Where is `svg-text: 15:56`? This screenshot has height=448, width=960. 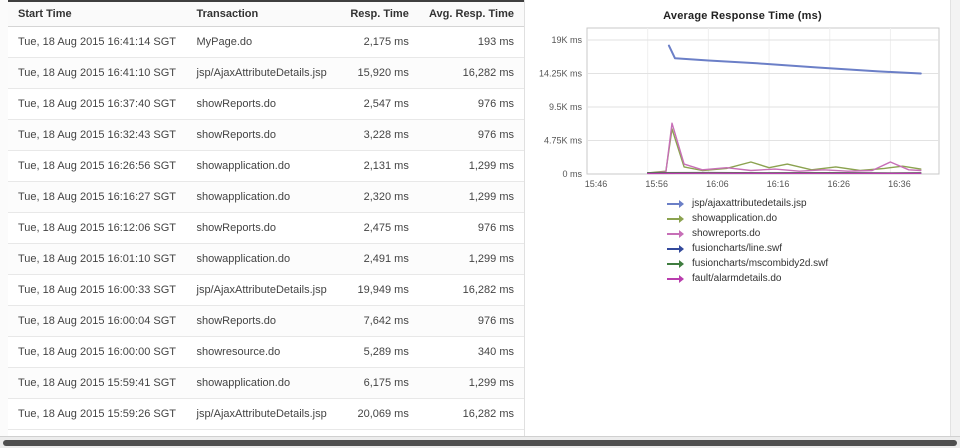
svg-text: 15:56 is located at coordinates (656, 184).